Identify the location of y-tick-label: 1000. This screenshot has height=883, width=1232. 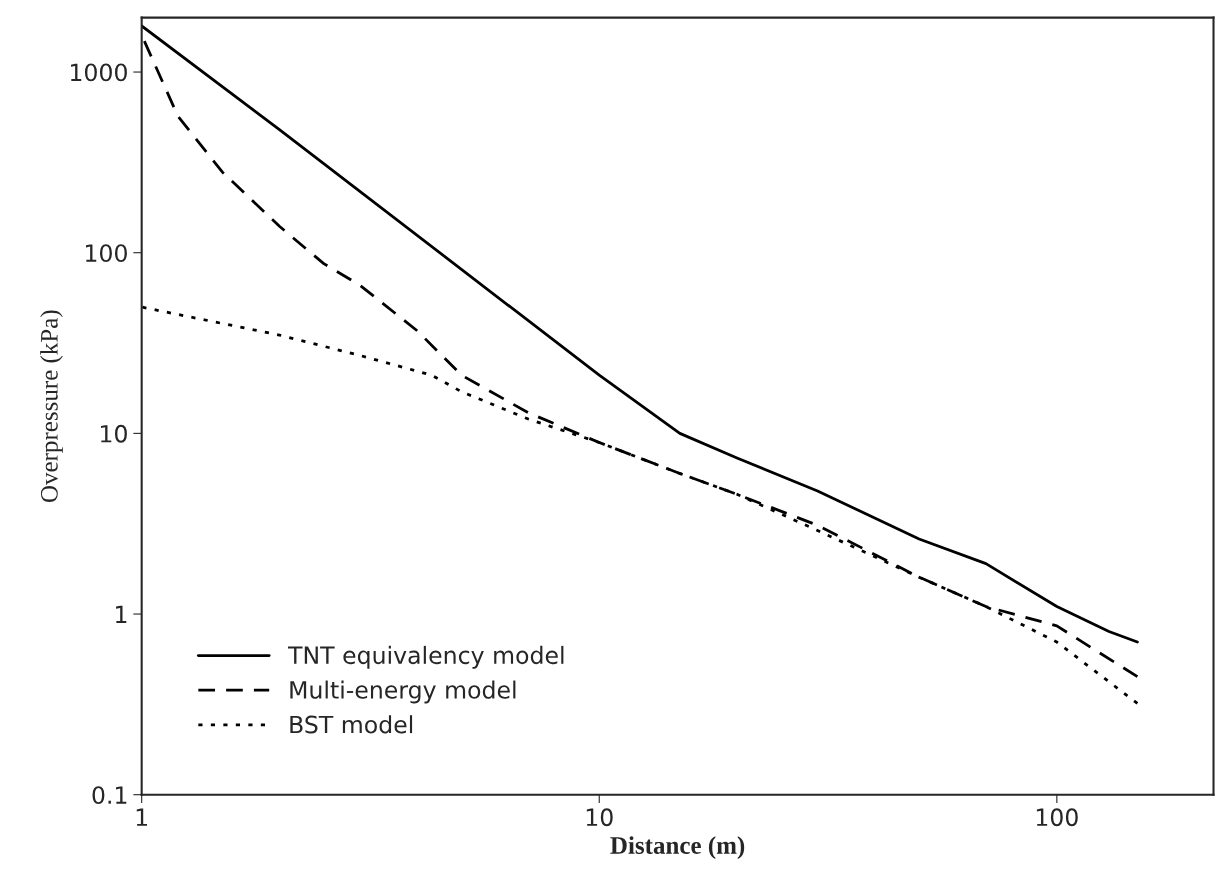
(98, 72).